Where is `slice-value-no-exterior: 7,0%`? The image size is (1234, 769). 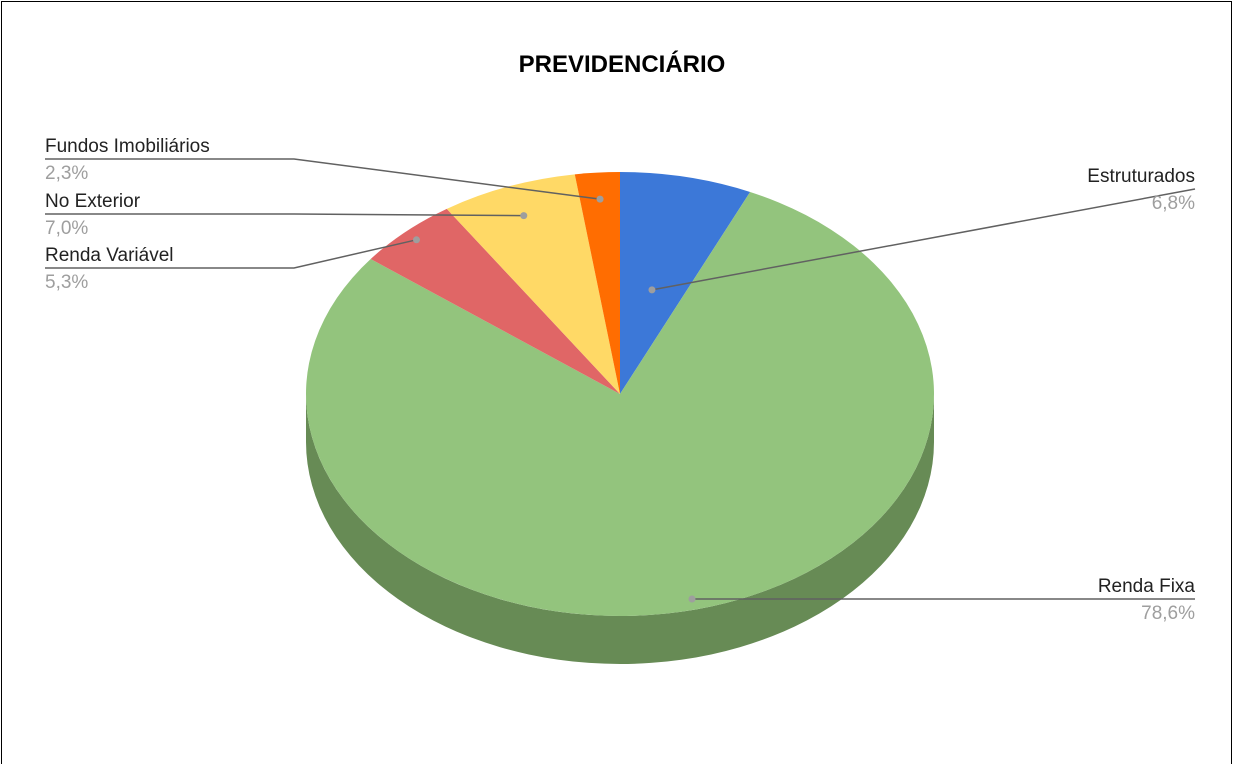
slice-value-no-exterior: 7,0% is located at coordinates (66, 228).